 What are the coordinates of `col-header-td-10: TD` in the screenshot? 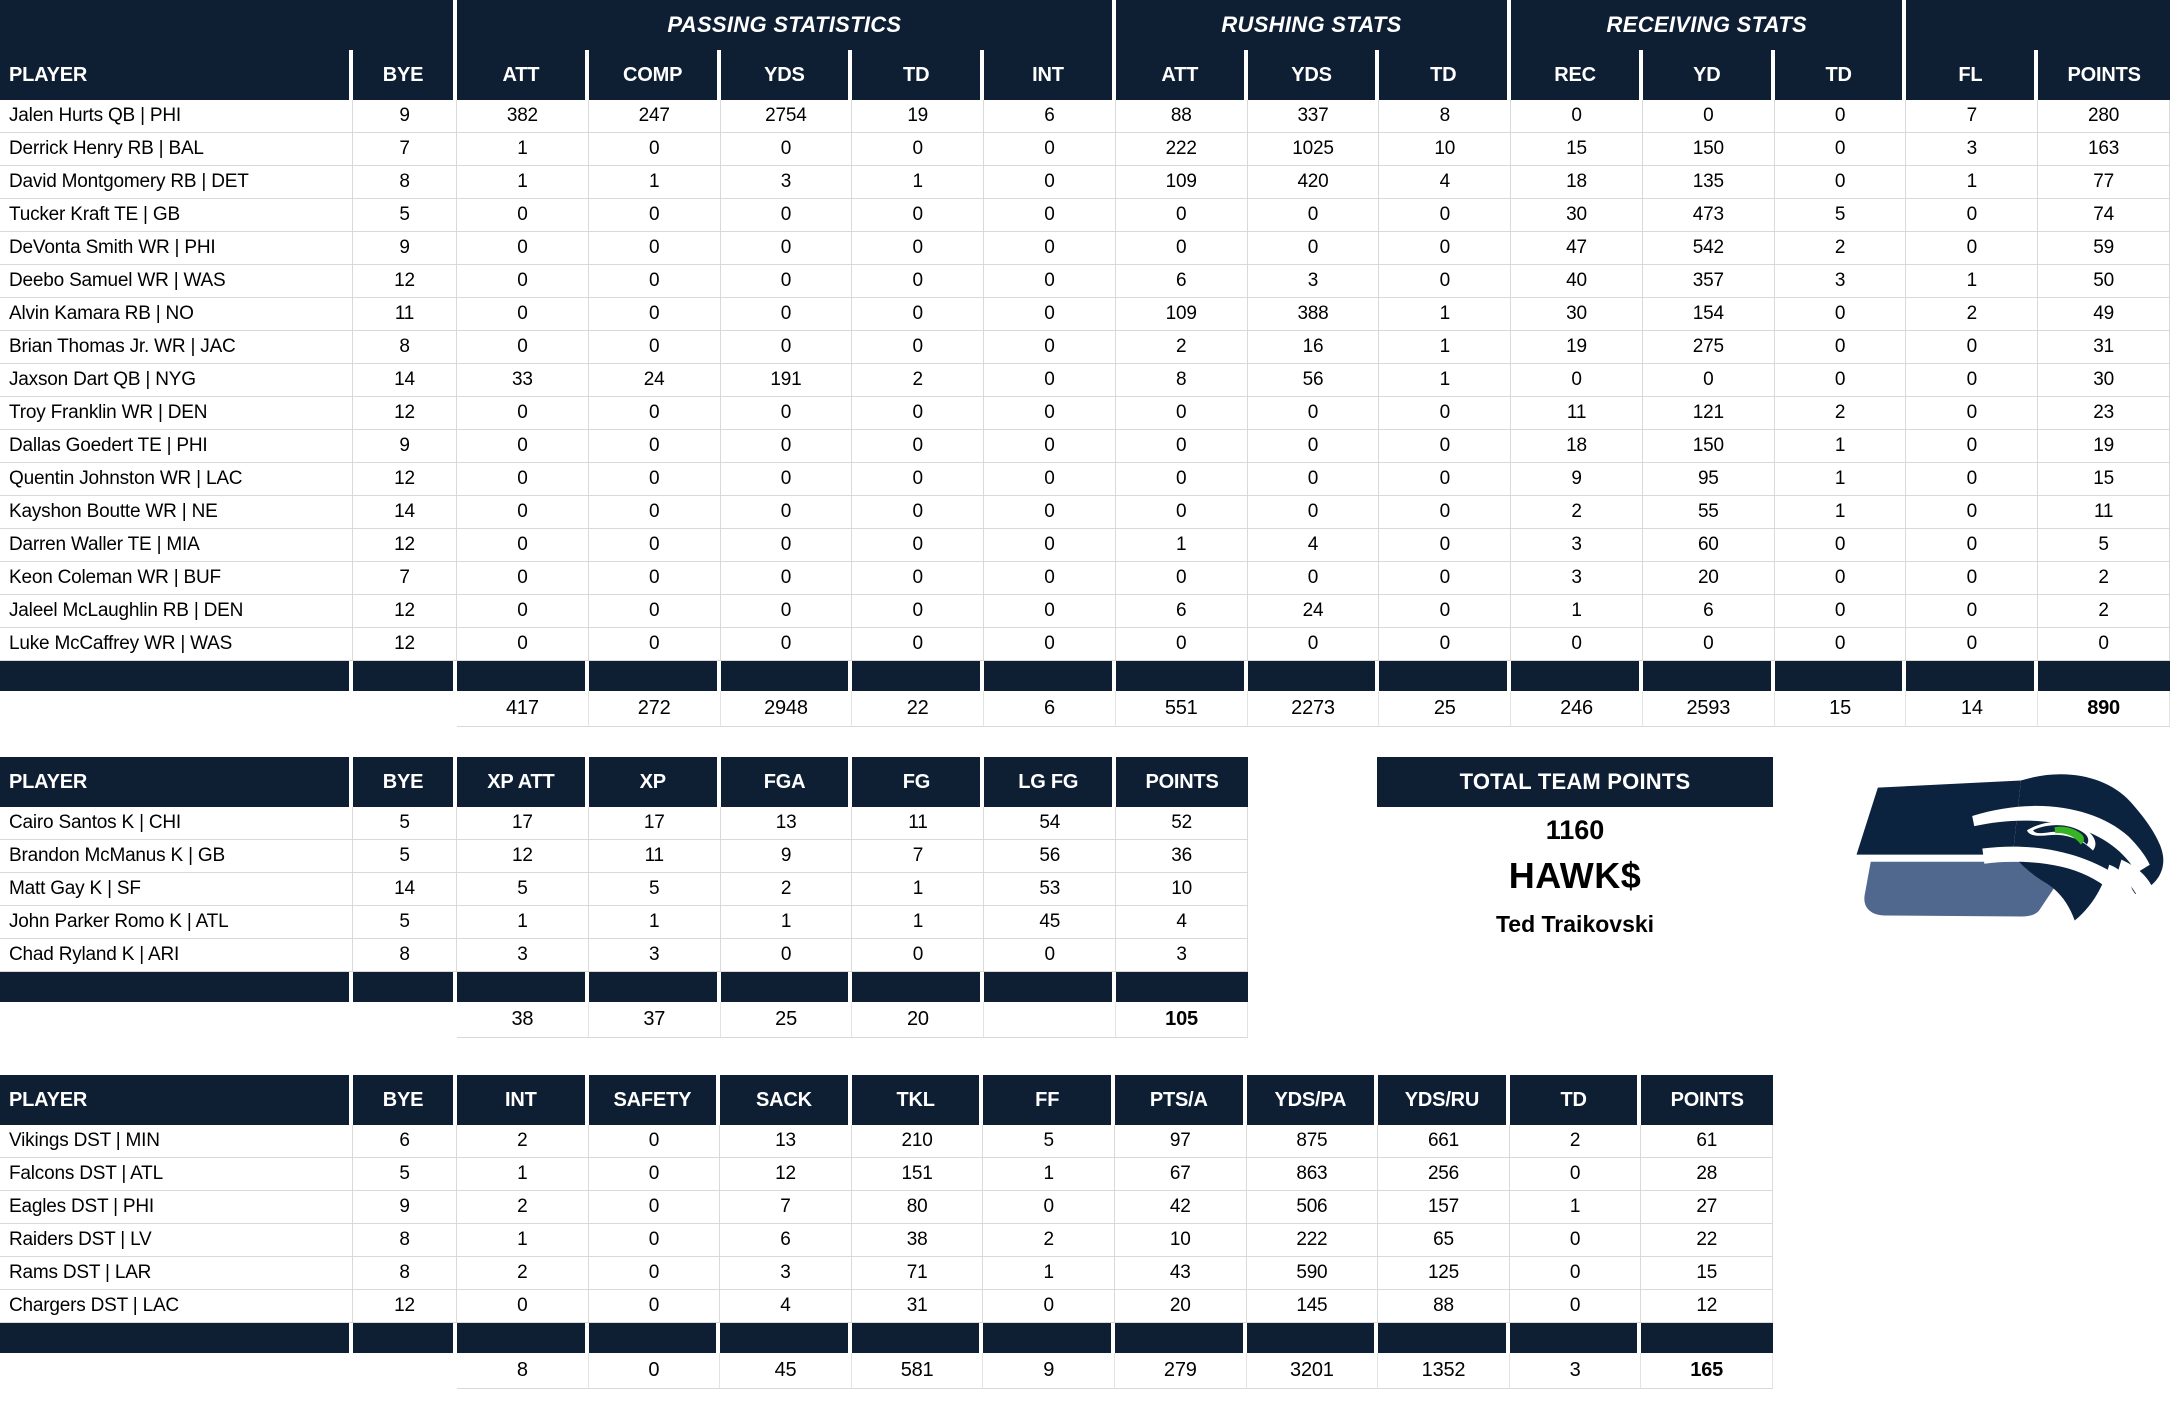 It's located at (1575, 1100).